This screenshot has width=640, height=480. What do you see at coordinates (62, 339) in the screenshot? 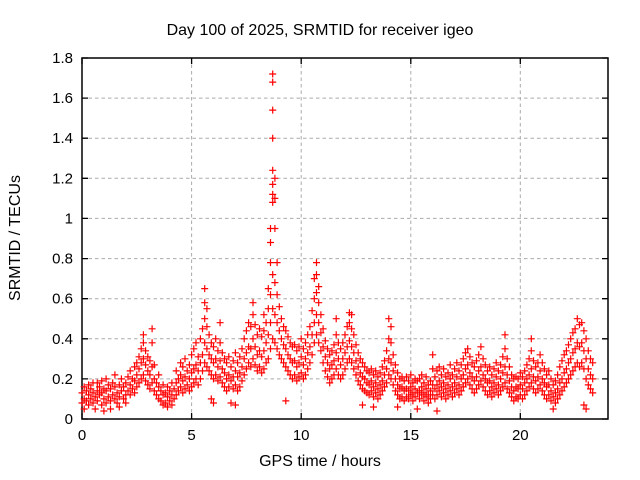
I see `y-tick-label: 0.4` at bounding box center [62, 339].